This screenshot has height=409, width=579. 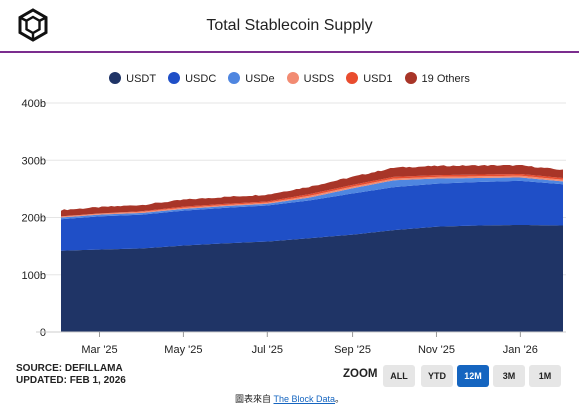 I want to click on legend-item-usde: USDe, so click(x=251, y=78).